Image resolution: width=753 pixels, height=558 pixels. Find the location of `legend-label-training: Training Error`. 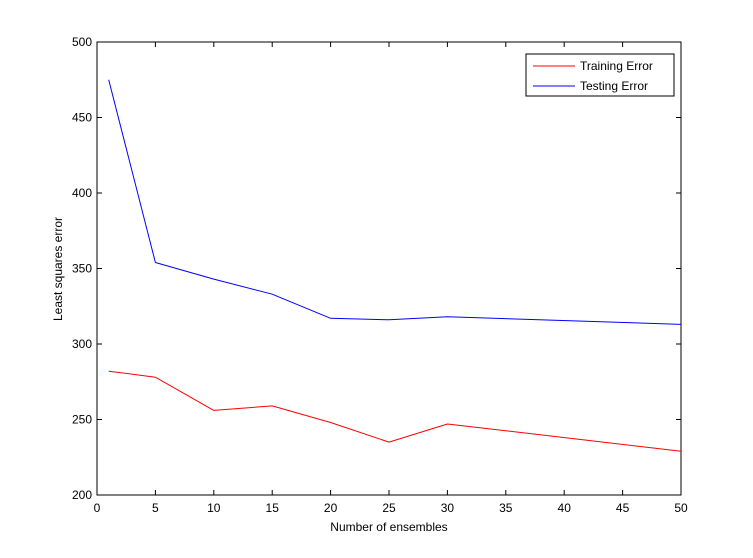

legend-label-training: Training Error is located at coordinates (616, 66).